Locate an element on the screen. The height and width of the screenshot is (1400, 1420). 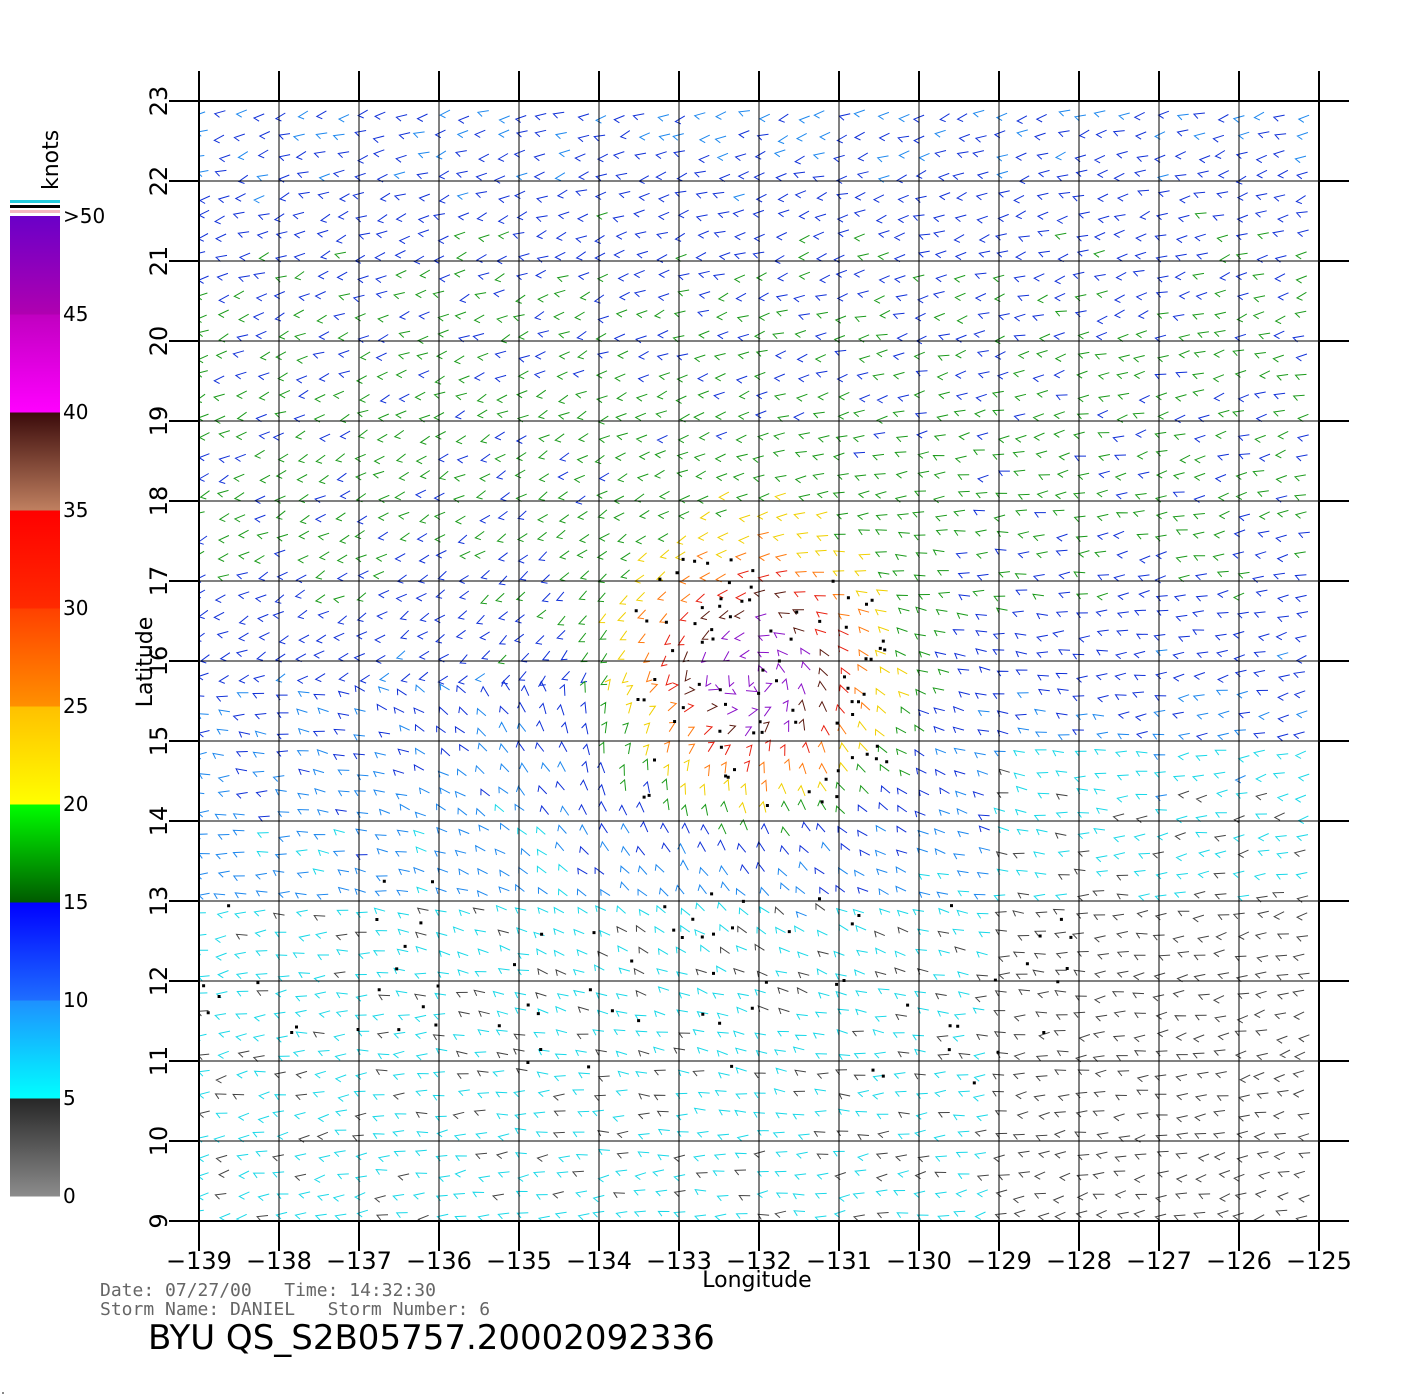
colorbar-tick-label: 40 is located at coordinates (75, 412).